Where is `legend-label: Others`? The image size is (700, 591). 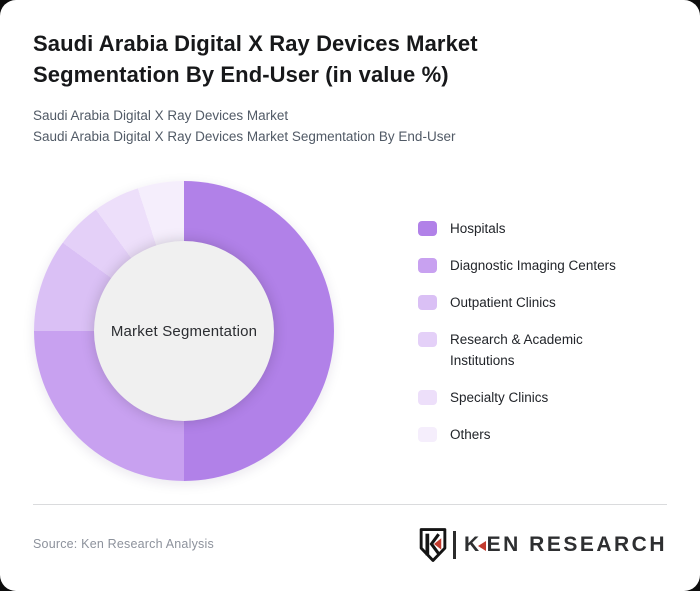
legend-label: Others is located at coordinates (470, 434).